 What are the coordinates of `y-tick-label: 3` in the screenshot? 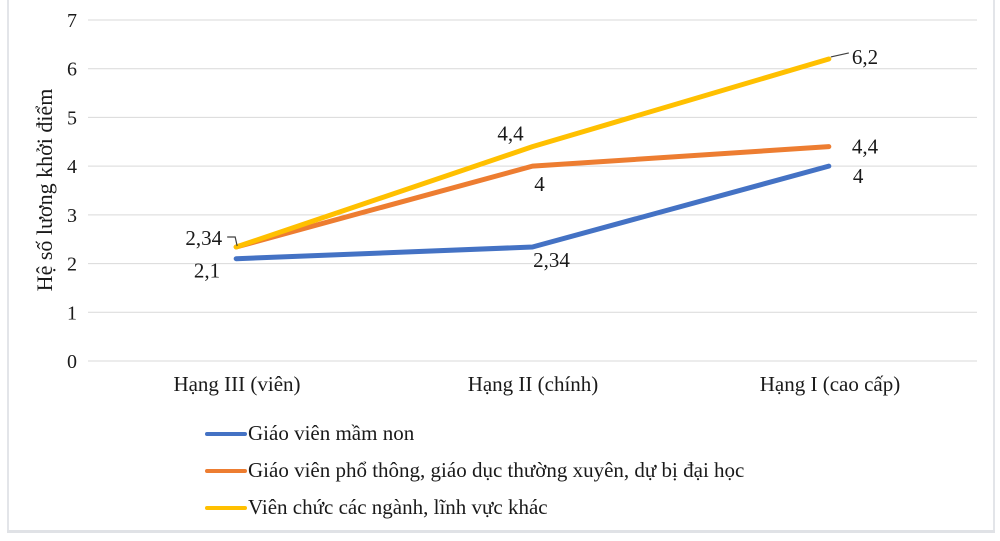 It's located at (72, 216).